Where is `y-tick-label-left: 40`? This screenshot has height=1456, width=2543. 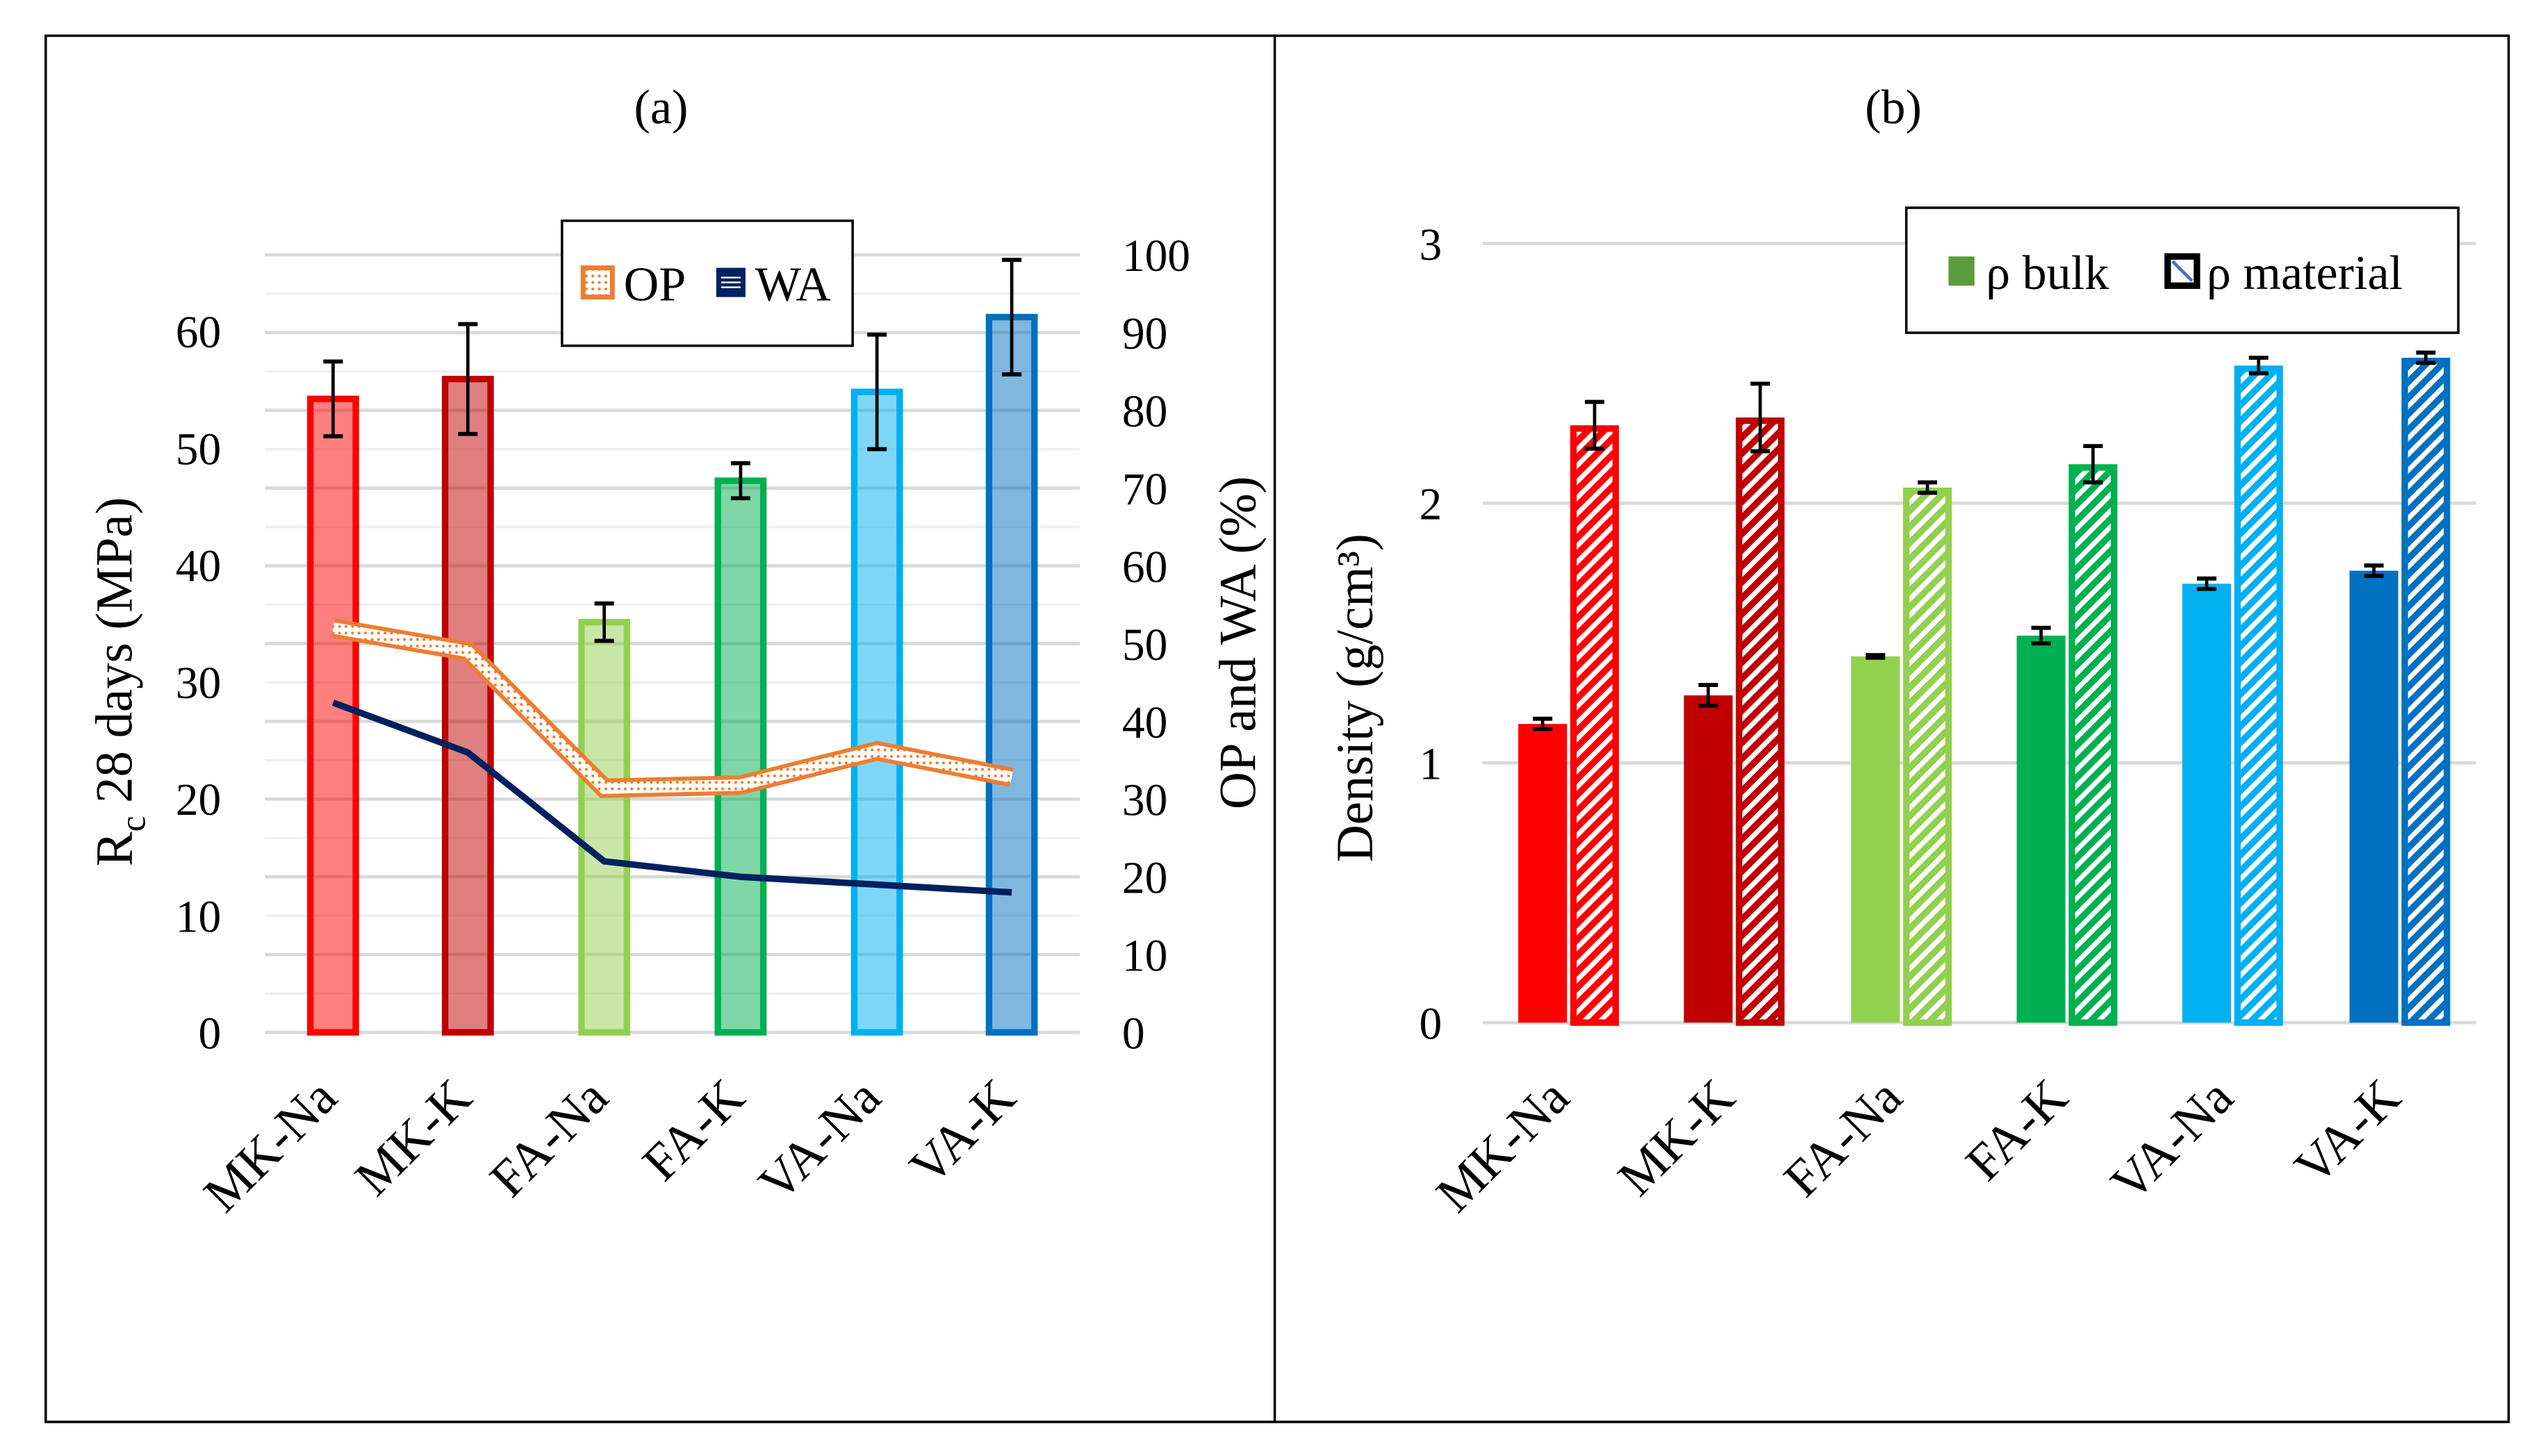
y-tick-label-left: 40 is located at coordinates (198, 567).